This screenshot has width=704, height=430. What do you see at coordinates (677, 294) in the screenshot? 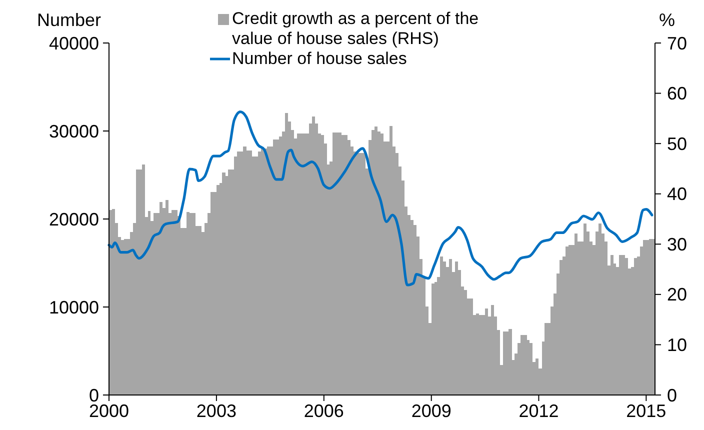
I see `y2-tick-label: 20` at bounding box center [677, 294].